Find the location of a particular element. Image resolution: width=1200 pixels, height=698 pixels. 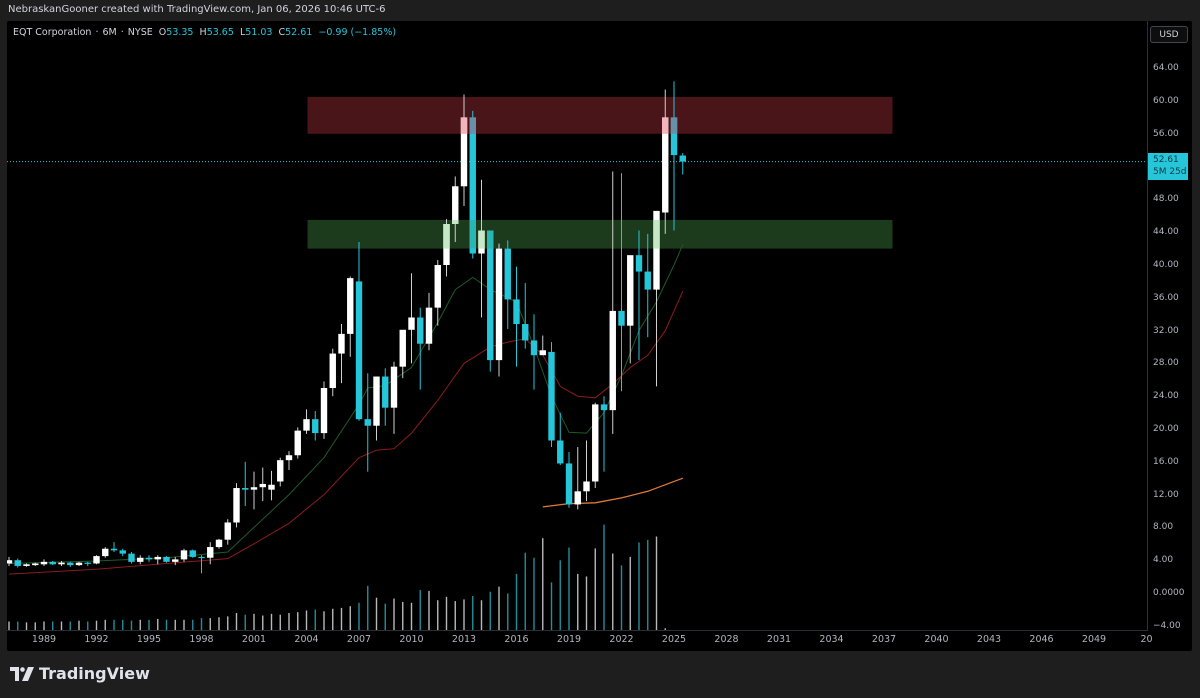

time-tick: 2028 is located at coordinates (726, 639).